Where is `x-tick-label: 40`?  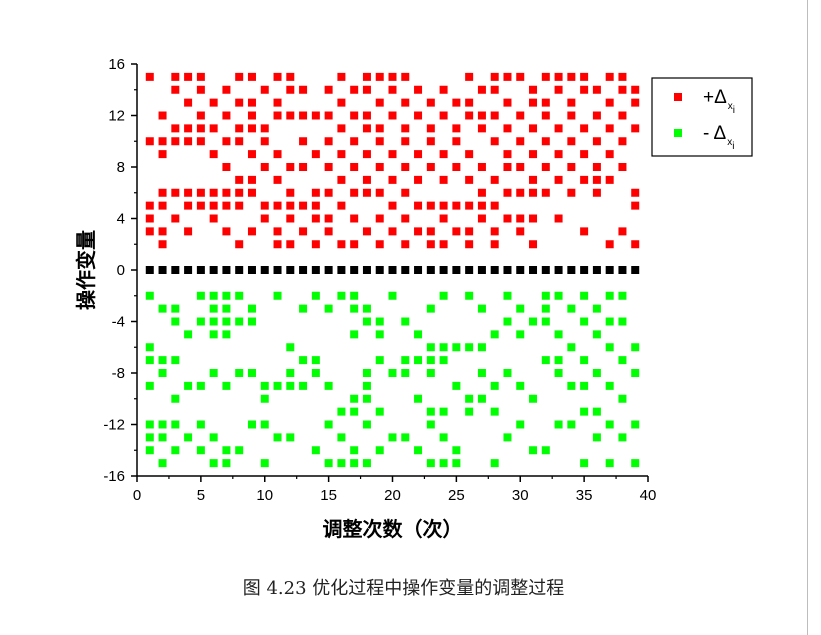
x-tick-label: 40 is located at coordinates (648, 495).